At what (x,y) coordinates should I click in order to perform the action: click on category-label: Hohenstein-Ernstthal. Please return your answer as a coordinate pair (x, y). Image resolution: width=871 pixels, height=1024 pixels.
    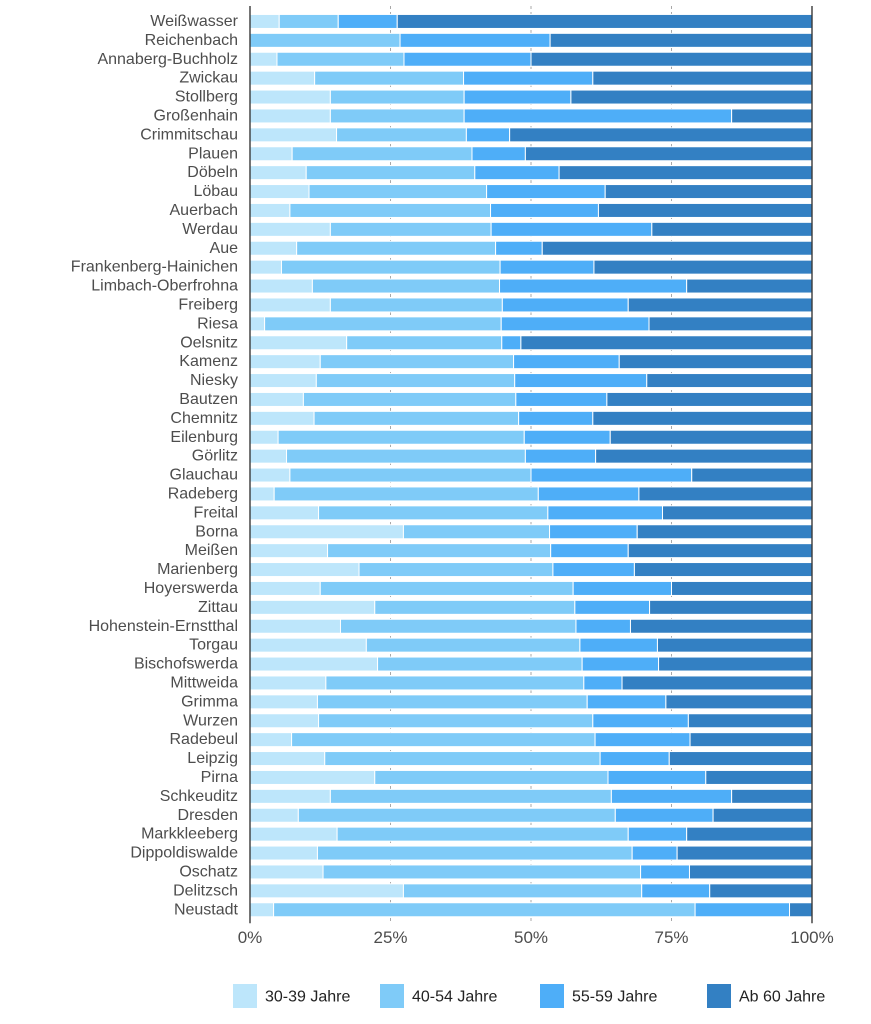
    Looking at the image, I should click on (163, 626).